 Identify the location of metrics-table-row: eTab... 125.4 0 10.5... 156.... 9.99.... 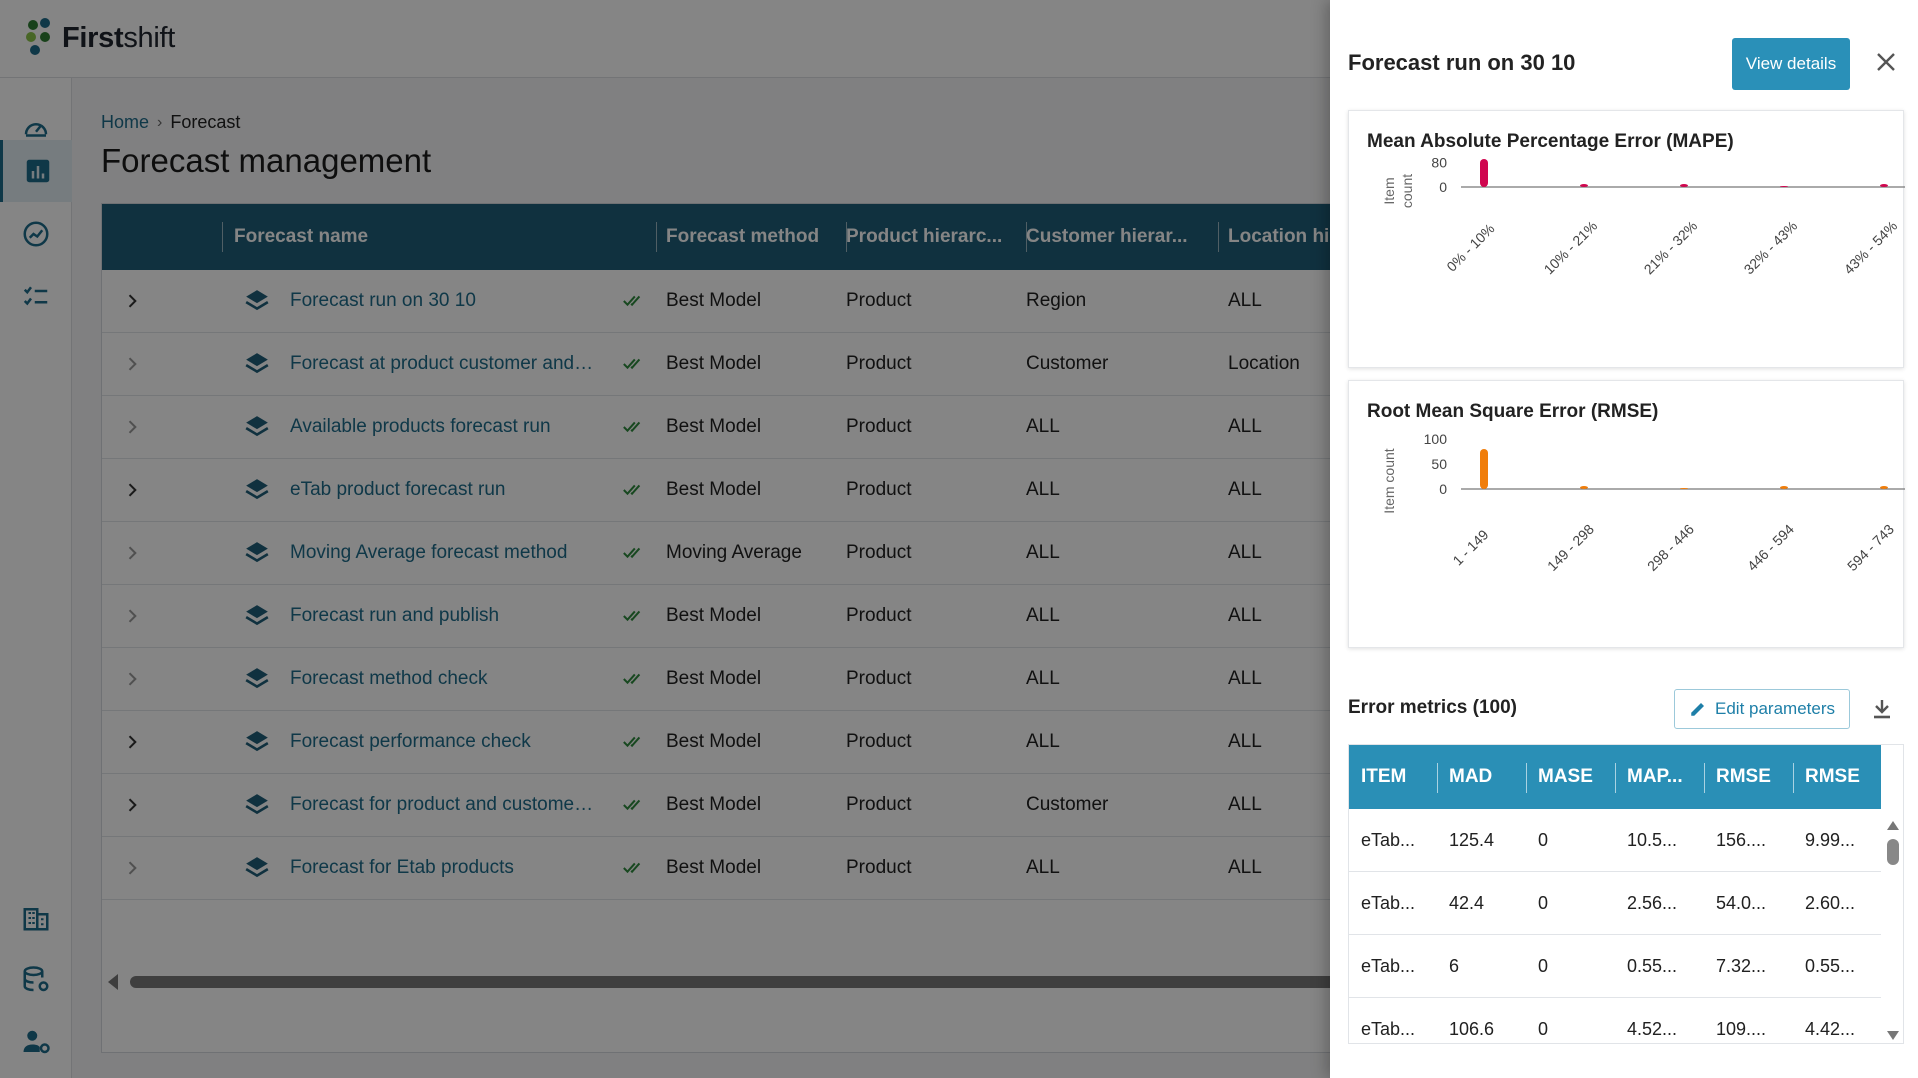
(1615, 840).